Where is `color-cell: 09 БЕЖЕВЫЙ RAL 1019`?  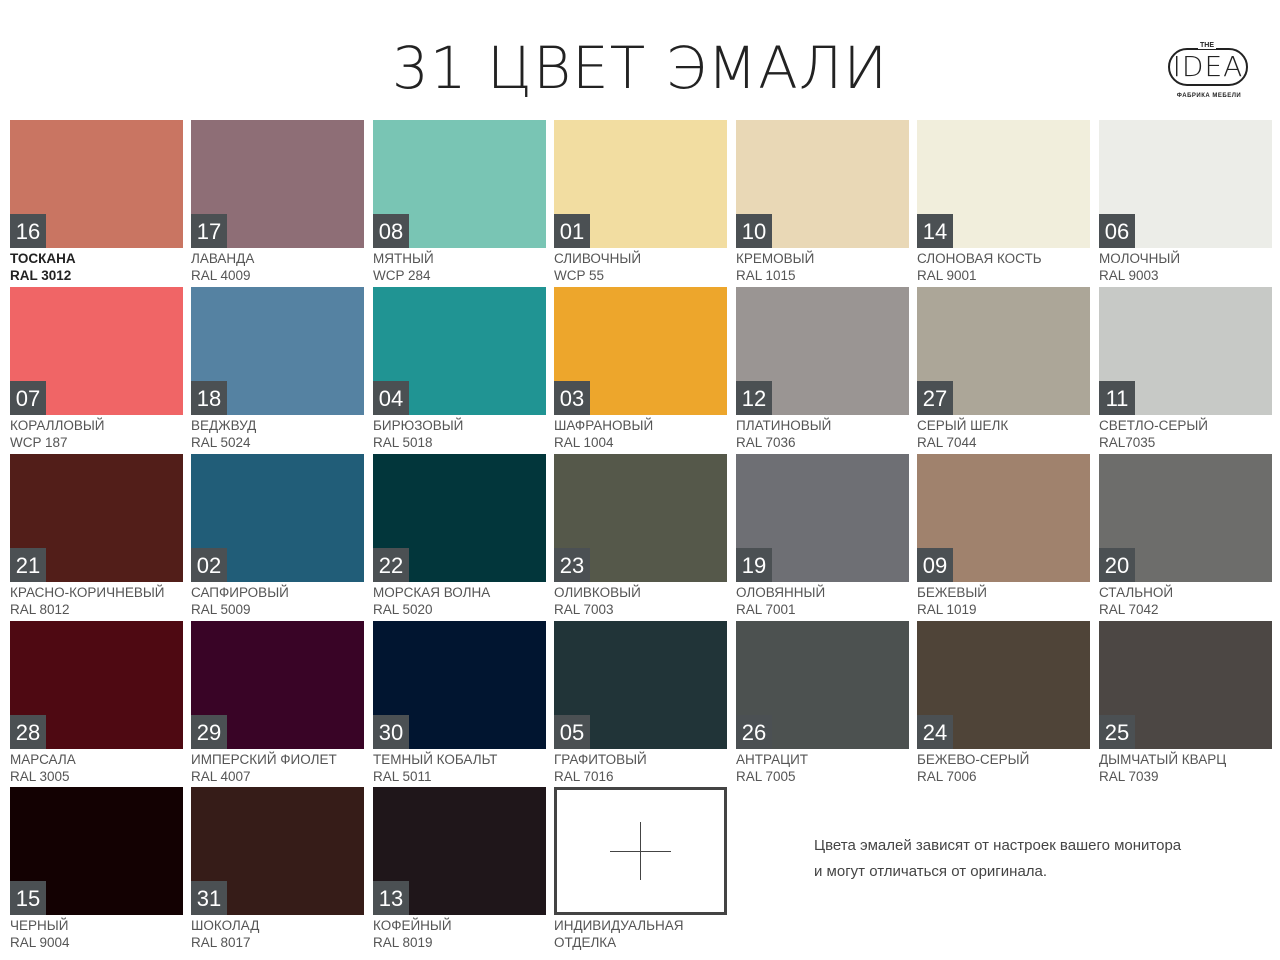 color-cell: 09 БЕЖЕВЫЙ RAL 1019 is located at coordinates (1003, 536).